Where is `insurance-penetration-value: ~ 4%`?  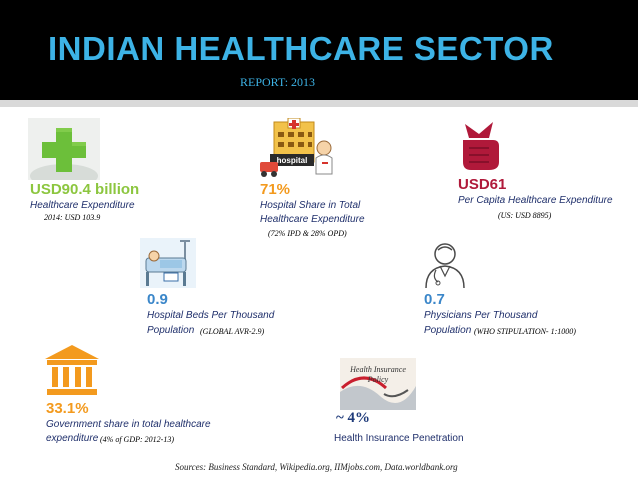 insurance-penetration-value: ~ 4% is located at coordinates (353, 418).